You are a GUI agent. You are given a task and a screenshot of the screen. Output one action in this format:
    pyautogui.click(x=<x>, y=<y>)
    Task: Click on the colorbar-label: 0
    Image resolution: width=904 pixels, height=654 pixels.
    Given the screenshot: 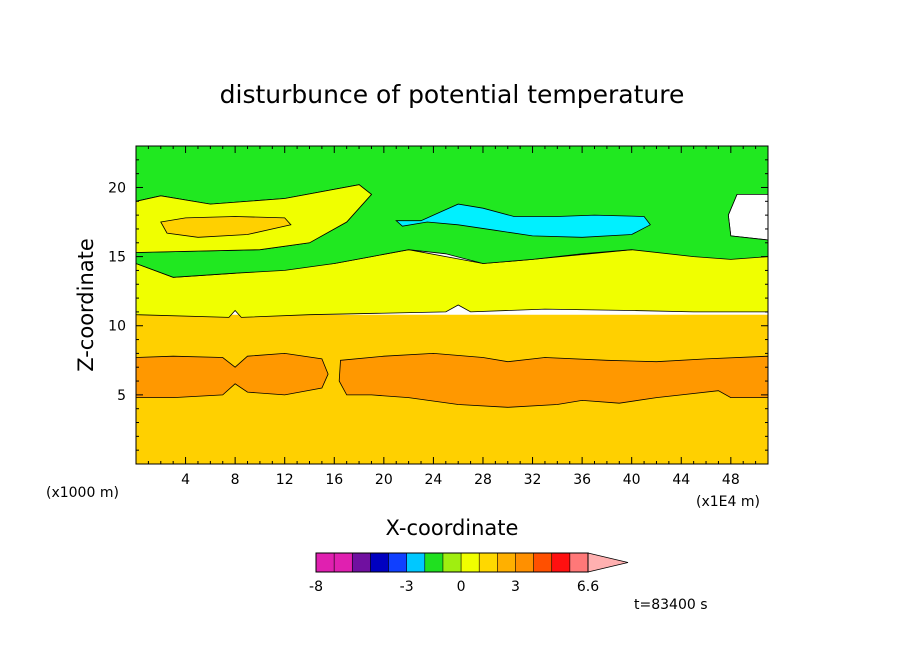 What is the action you would take?
    pyautogui.click(x=461, y=587)
    